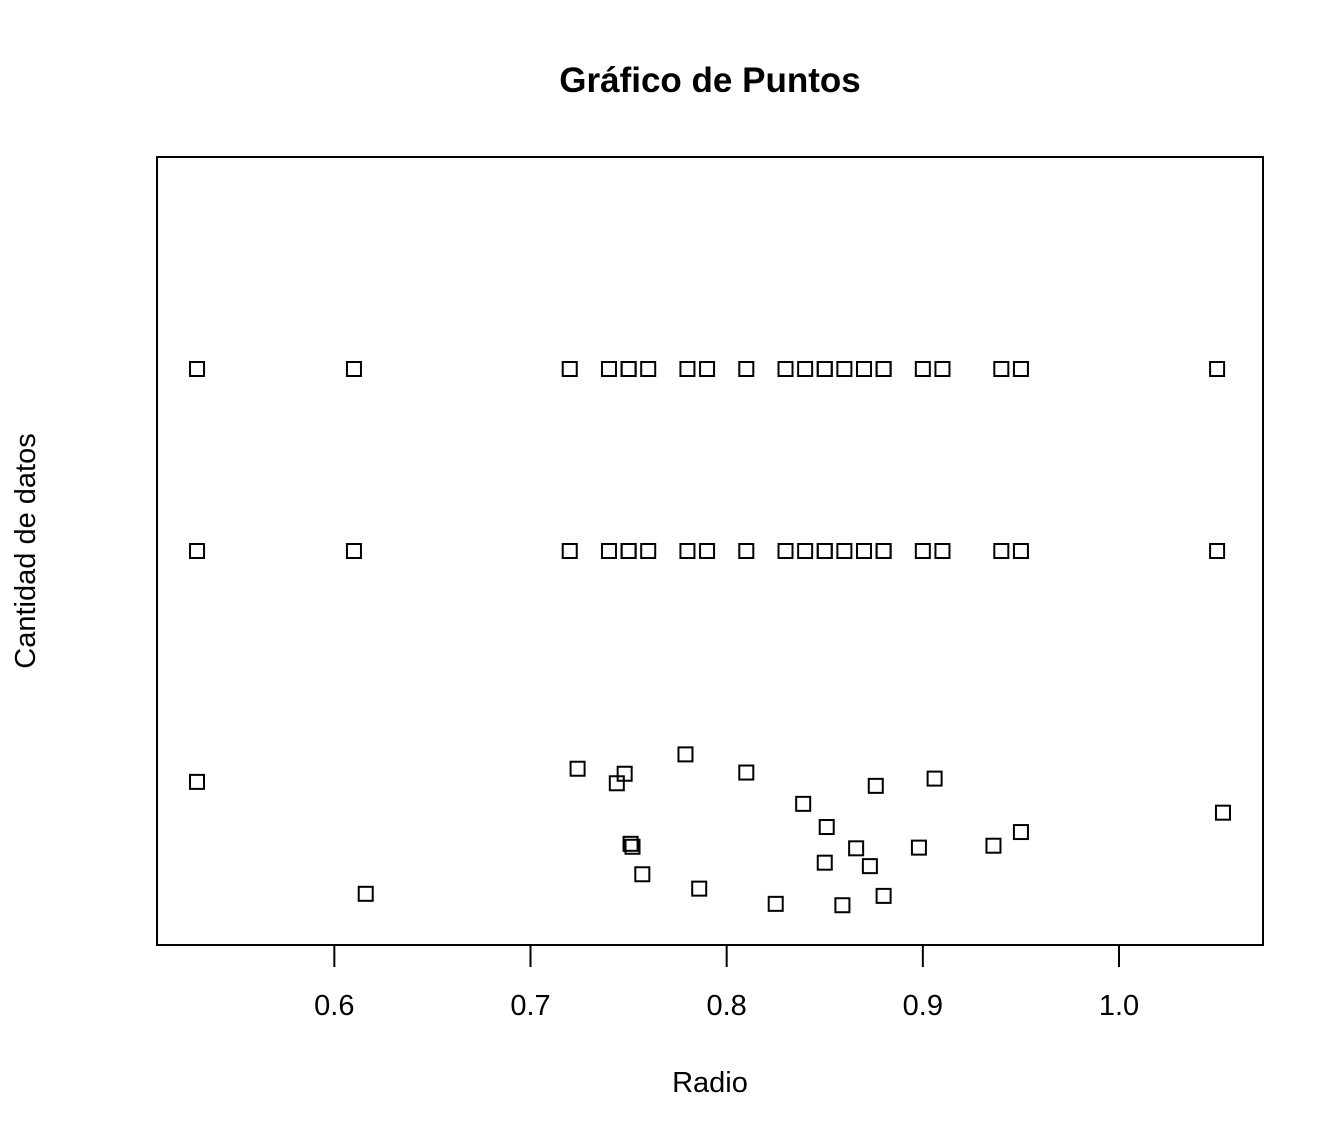 Image resolution: width=1344 pixels, height=1142 pixels. What do you see at coordinates (727, 1006) in the screenshot?
I see `x-tick-label: 0.8` at bounding box center [727, 1006].